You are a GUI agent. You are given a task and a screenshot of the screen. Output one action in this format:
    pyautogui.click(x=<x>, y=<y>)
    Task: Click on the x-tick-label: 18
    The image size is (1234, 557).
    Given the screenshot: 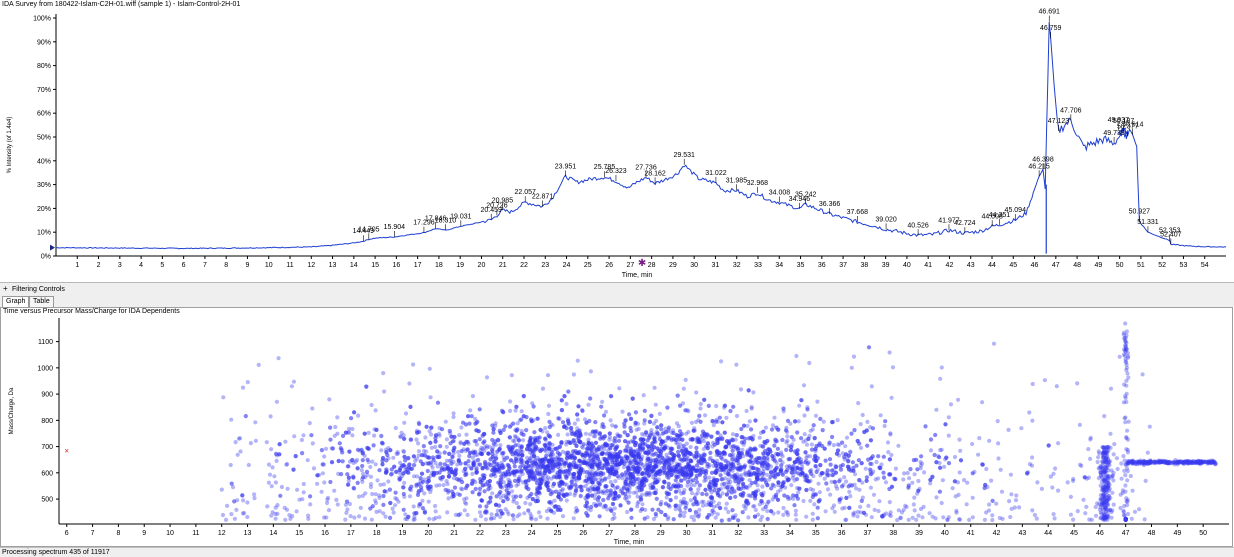 What is the action you would take?
    pyautogui.click(x=439, y=265)
    